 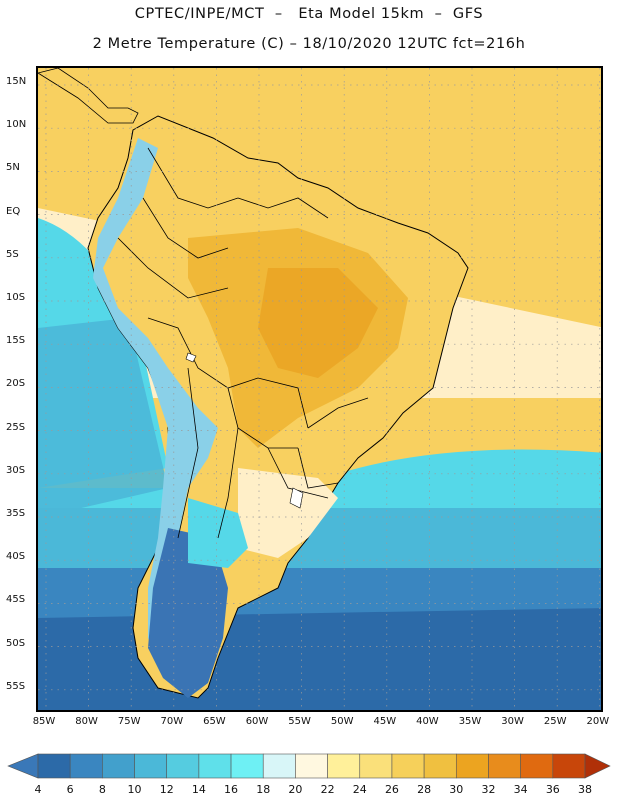 I want to click on colorbar-tick-label: 6, so click(x=70, y=789).